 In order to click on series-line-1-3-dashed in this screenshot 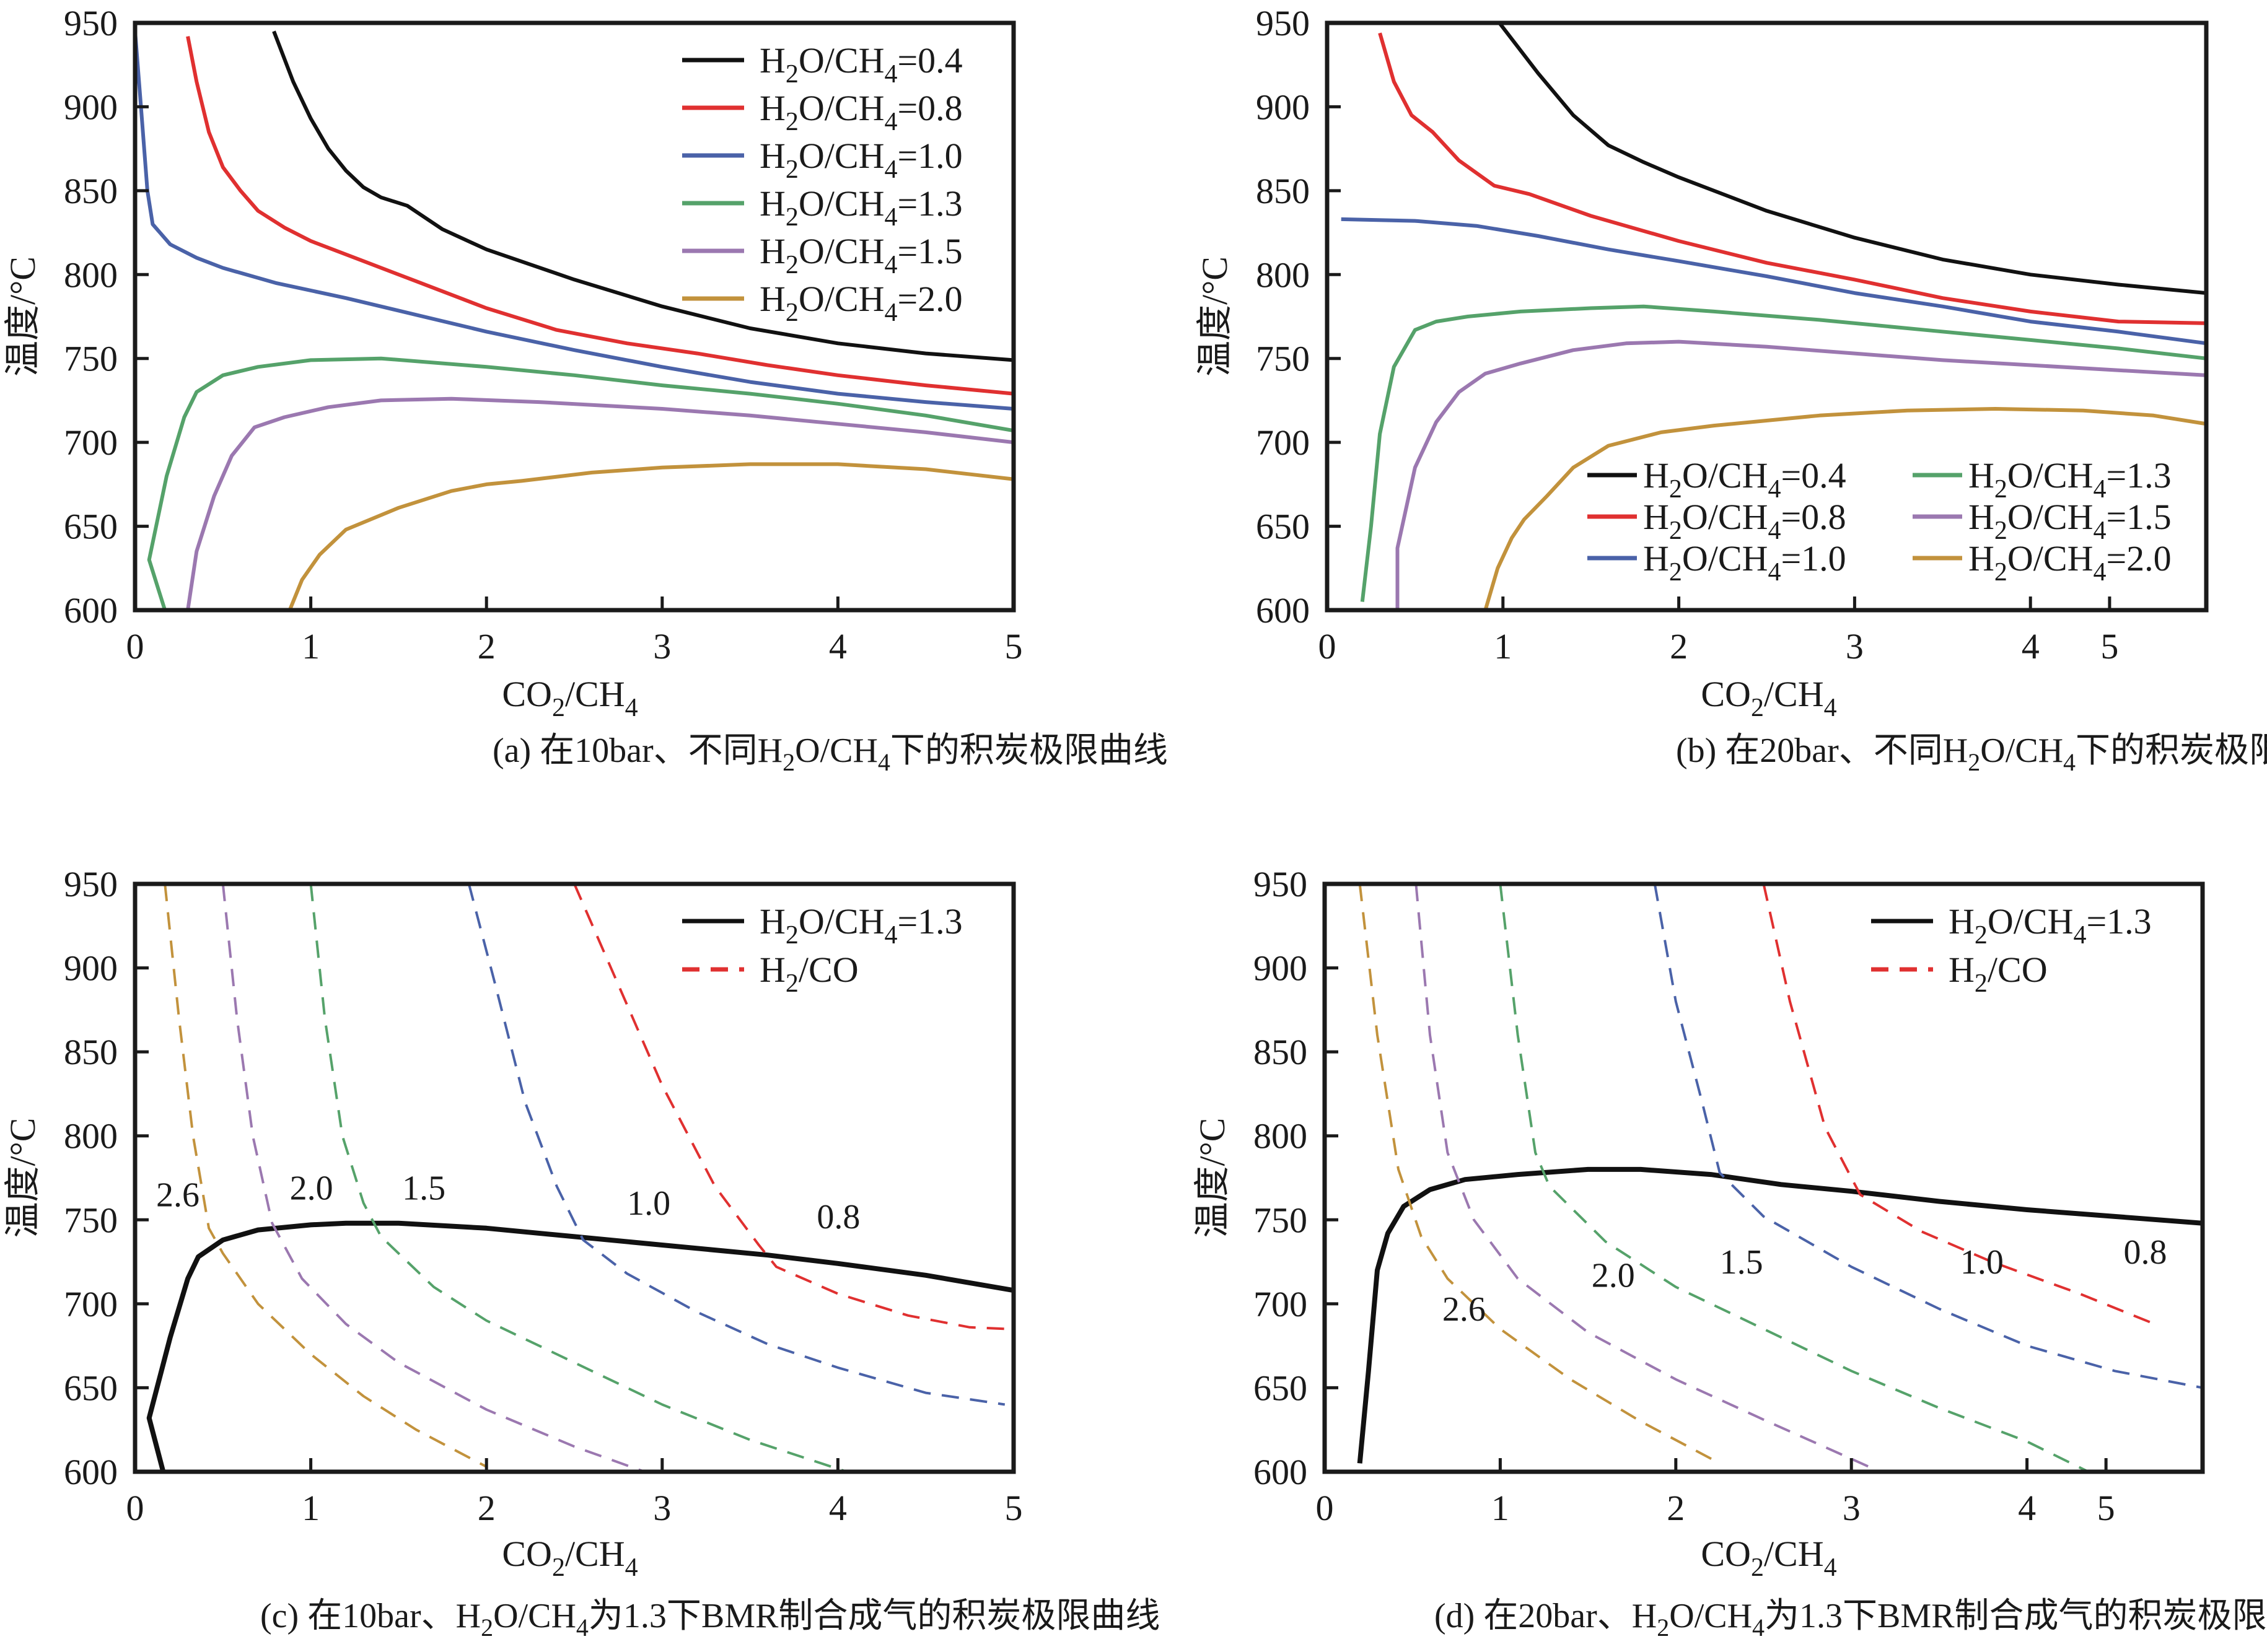, I will do `click(1794, 1178)`.